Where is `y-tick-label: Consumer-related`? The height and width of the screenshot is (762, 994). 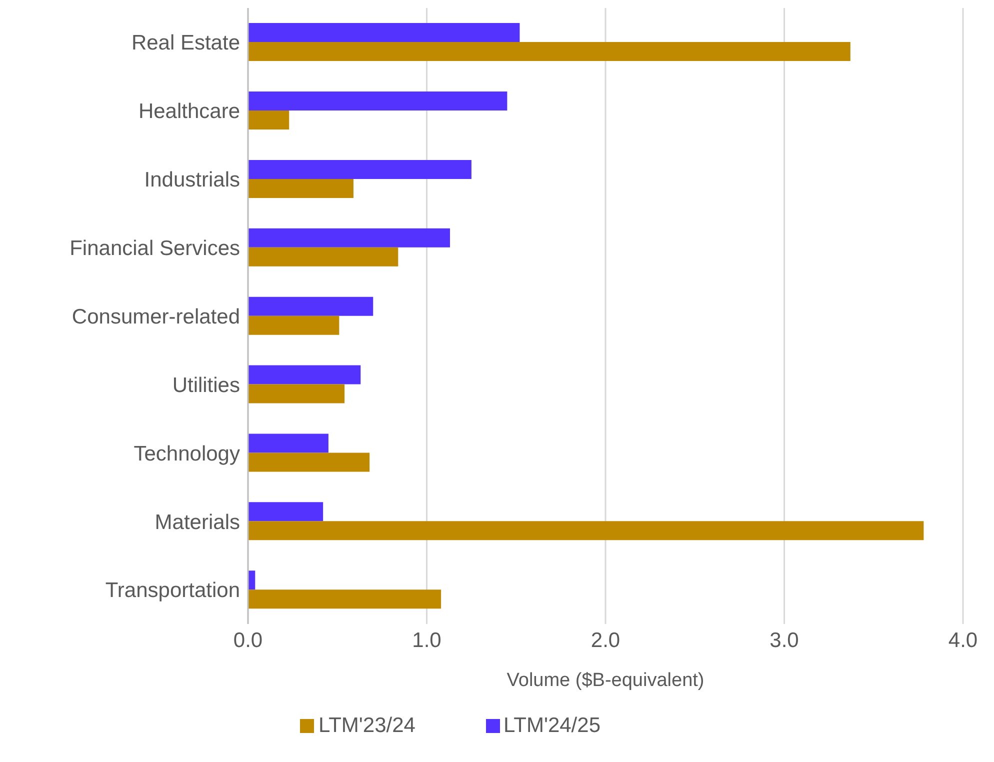 y-tick-label: Consumer-related is located at coordinates (156, 316).